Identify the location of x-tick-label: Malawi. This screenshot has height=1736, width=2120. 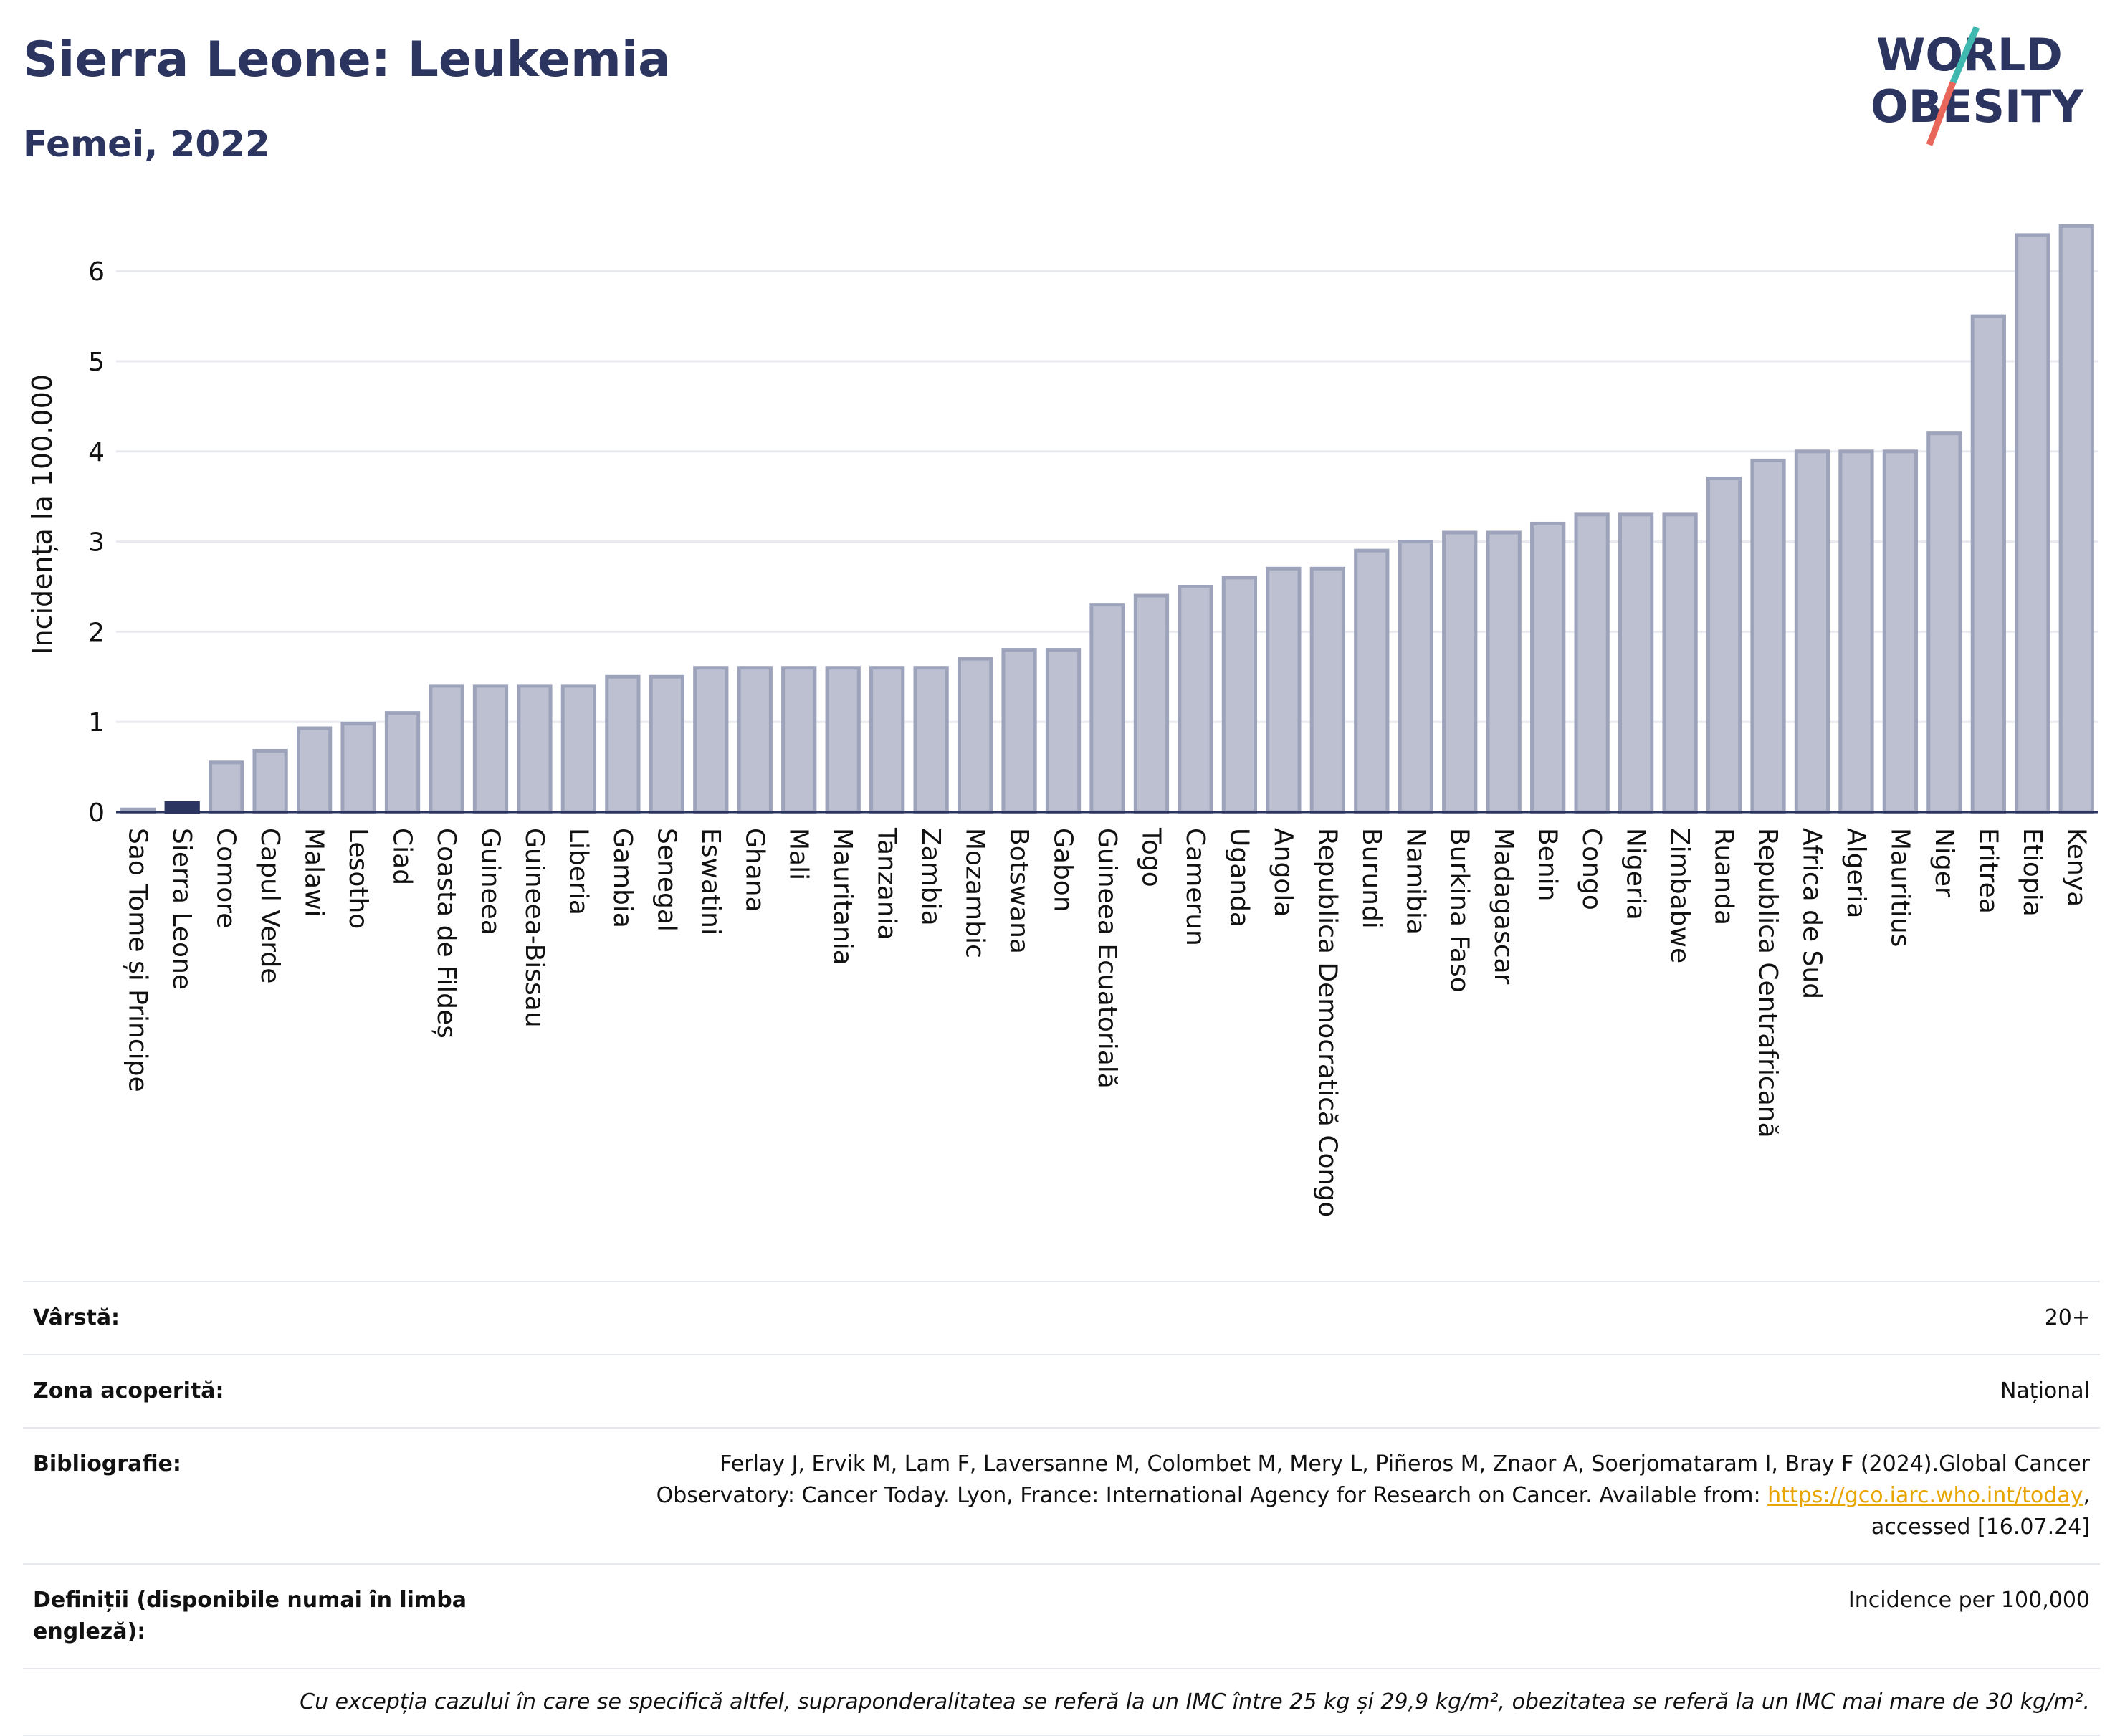
(314, 872).